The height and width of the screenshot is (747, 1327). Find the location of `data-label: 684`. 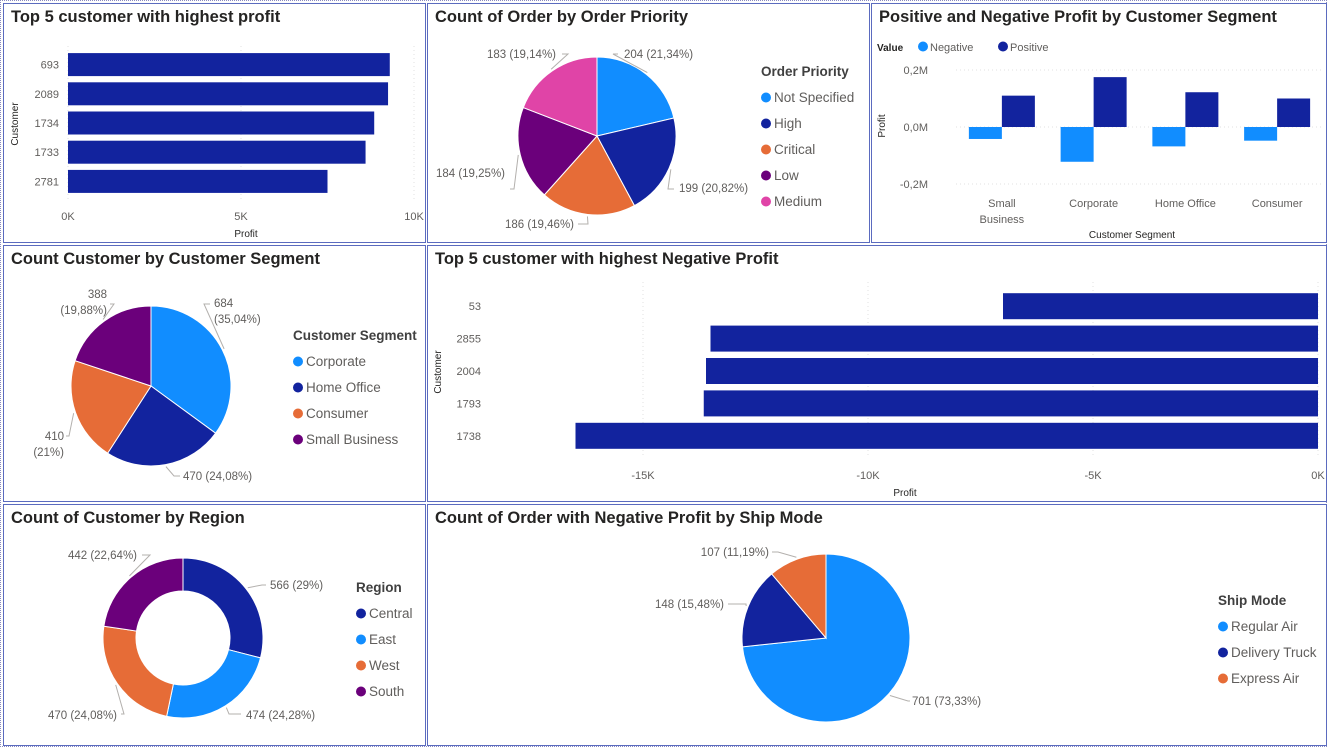

data-label: 684 is located at coordinates (224, 304).